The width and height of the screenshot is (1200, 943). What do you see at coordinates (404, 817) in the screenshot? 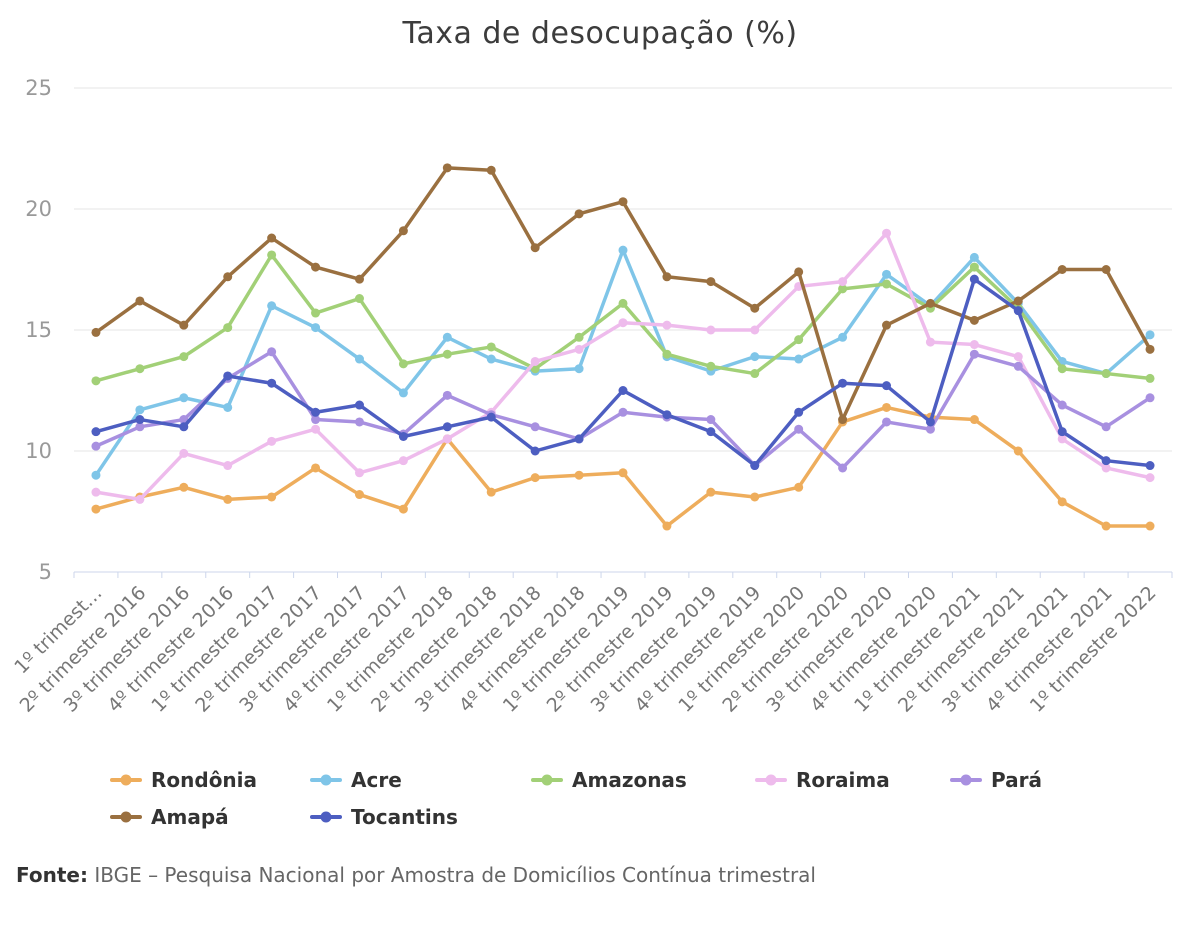
I see `legend-label: Tocantins` at bounding box center [404, 817].